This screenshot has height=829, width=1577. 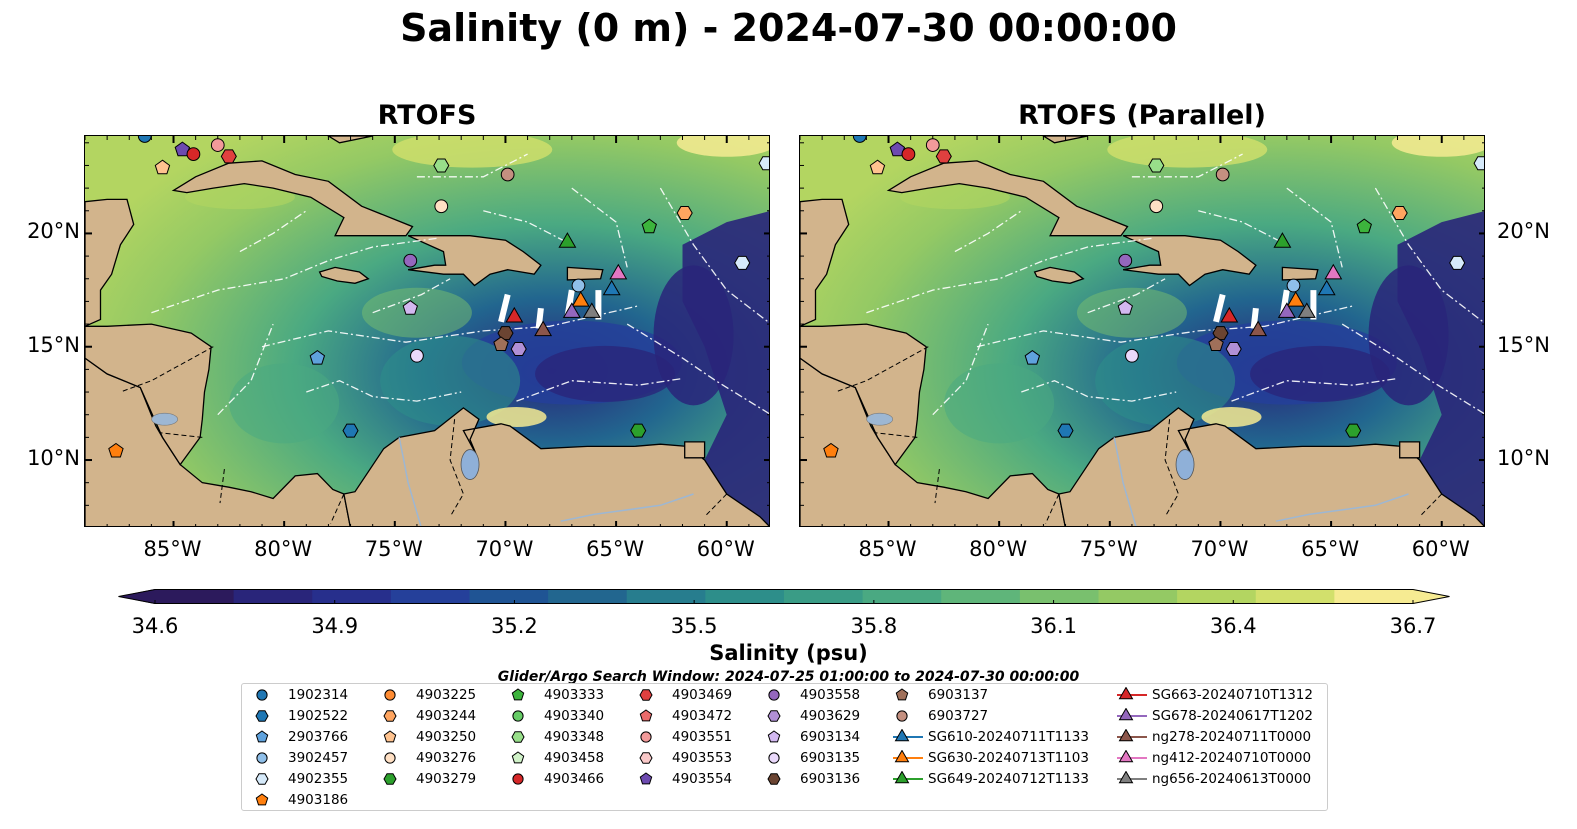 What do you see at coordinates (1413, 626) in the screenshot?
I see `colorbar-tick-label: 36.7` at bounding box center [1413, 626].